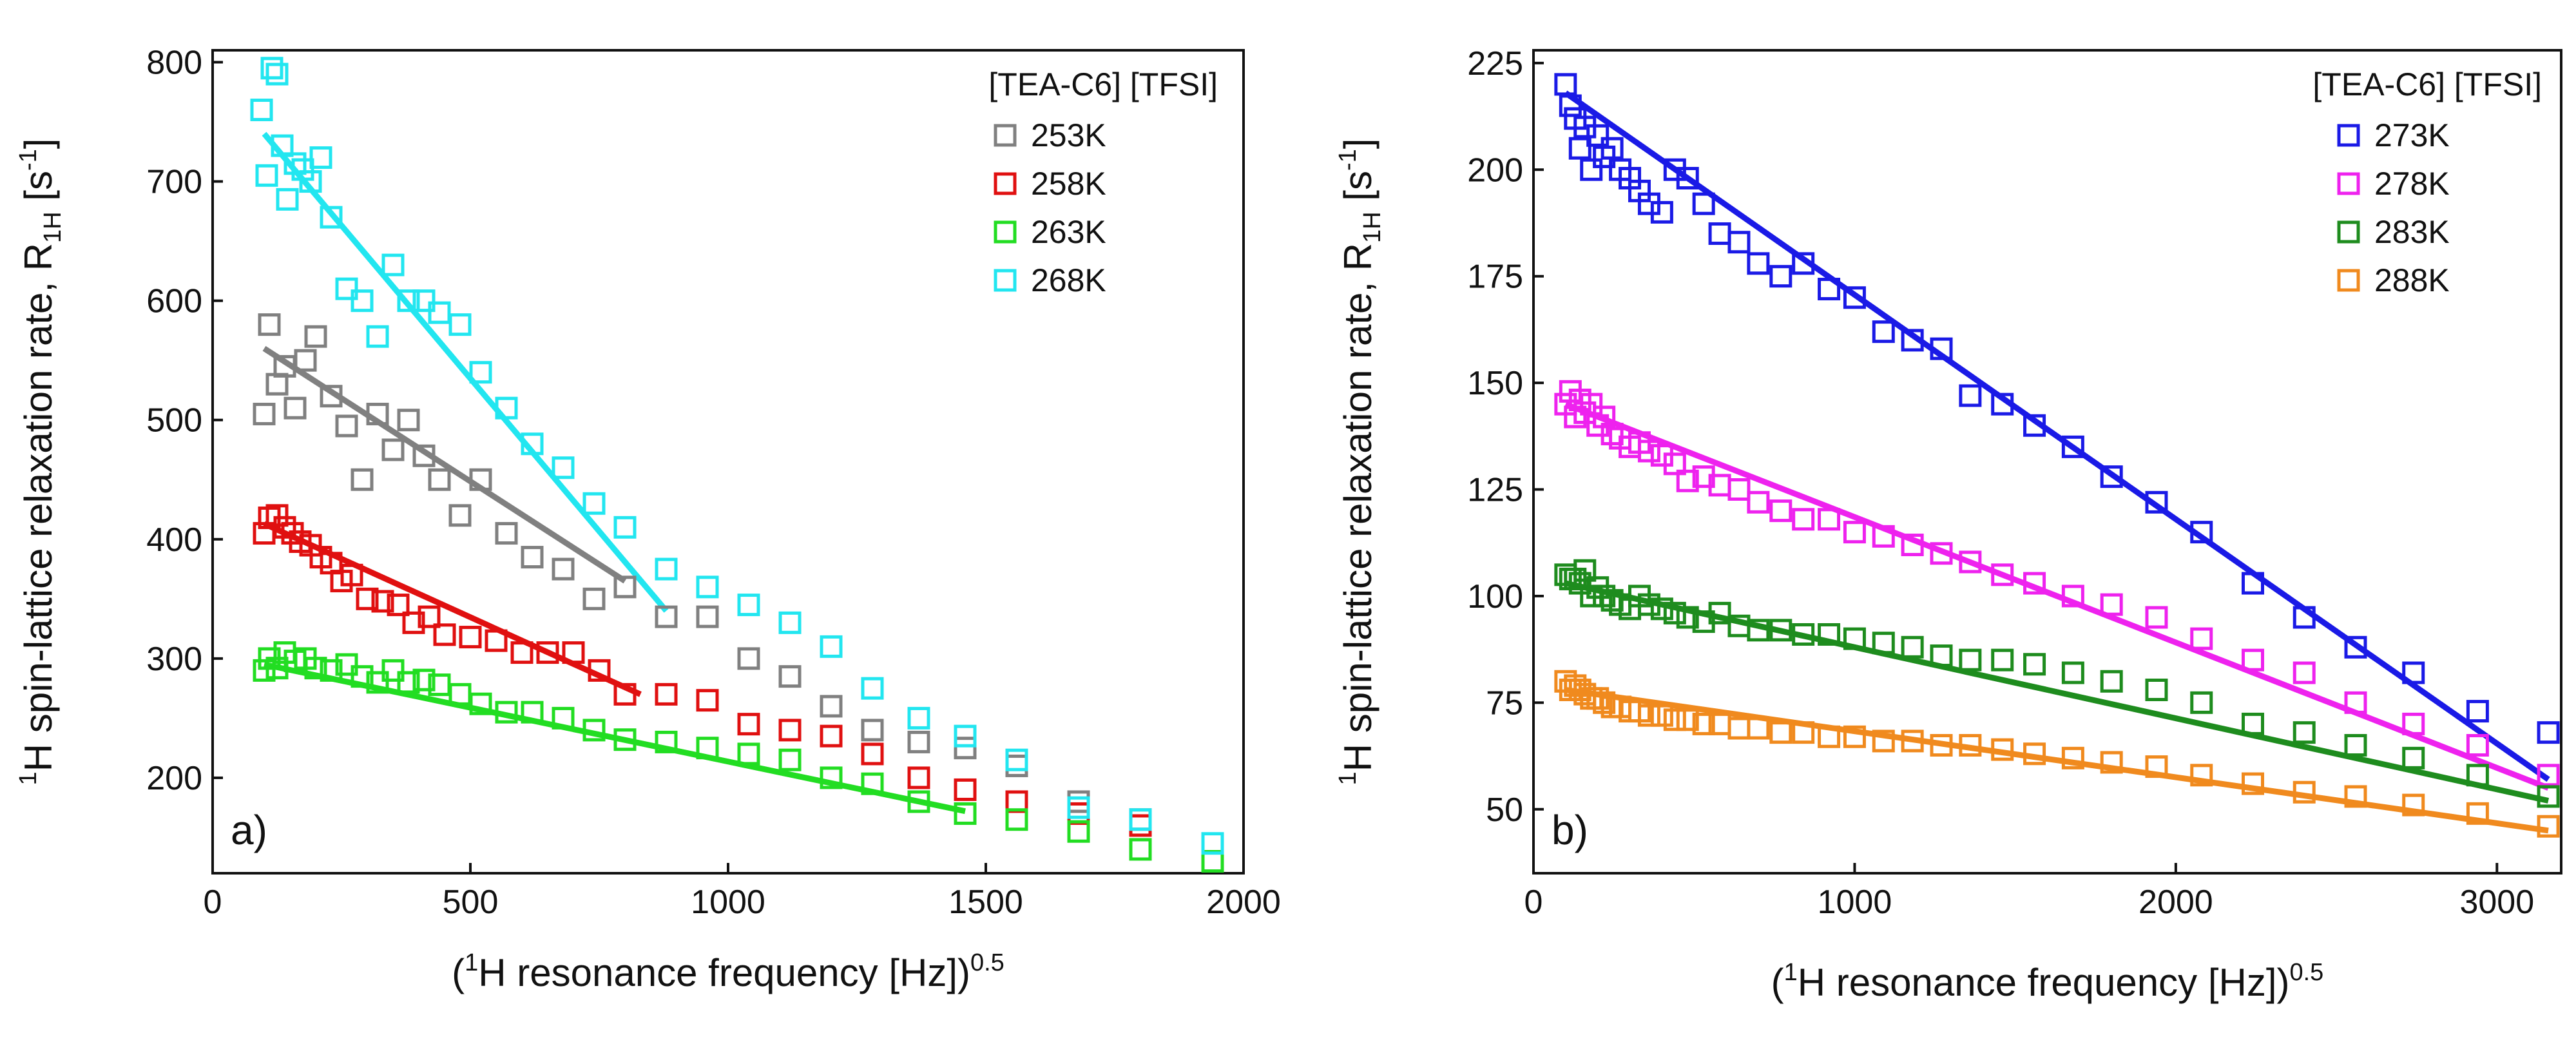 The image size is (2576, 1044). I want to click on x-tick-label: 500, so click(471, 902).